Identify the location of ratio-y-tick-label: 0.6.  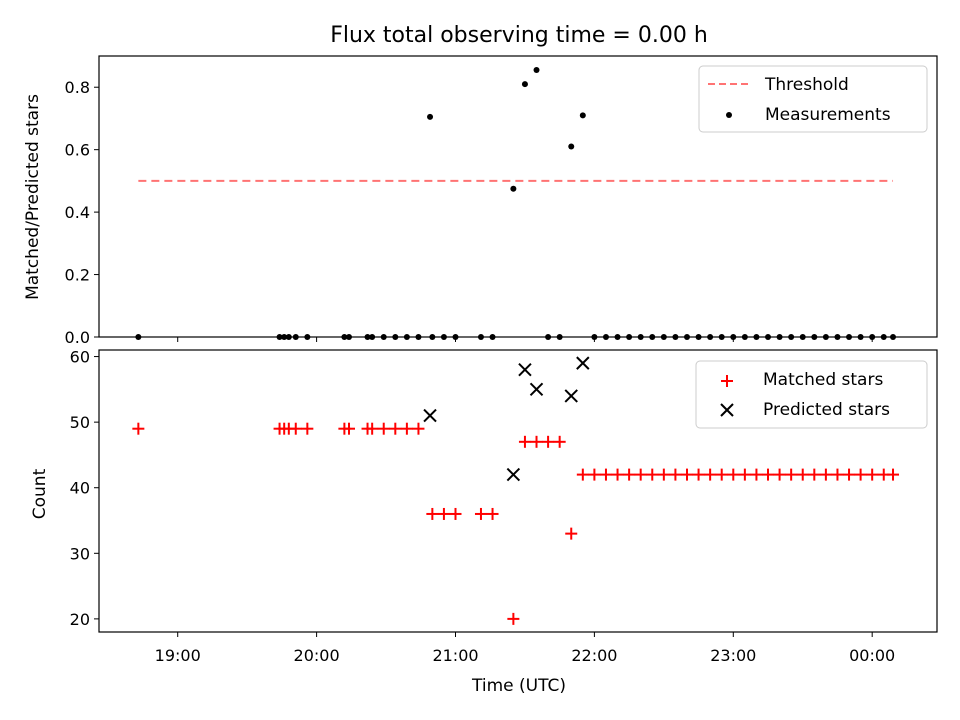
(77, 150).